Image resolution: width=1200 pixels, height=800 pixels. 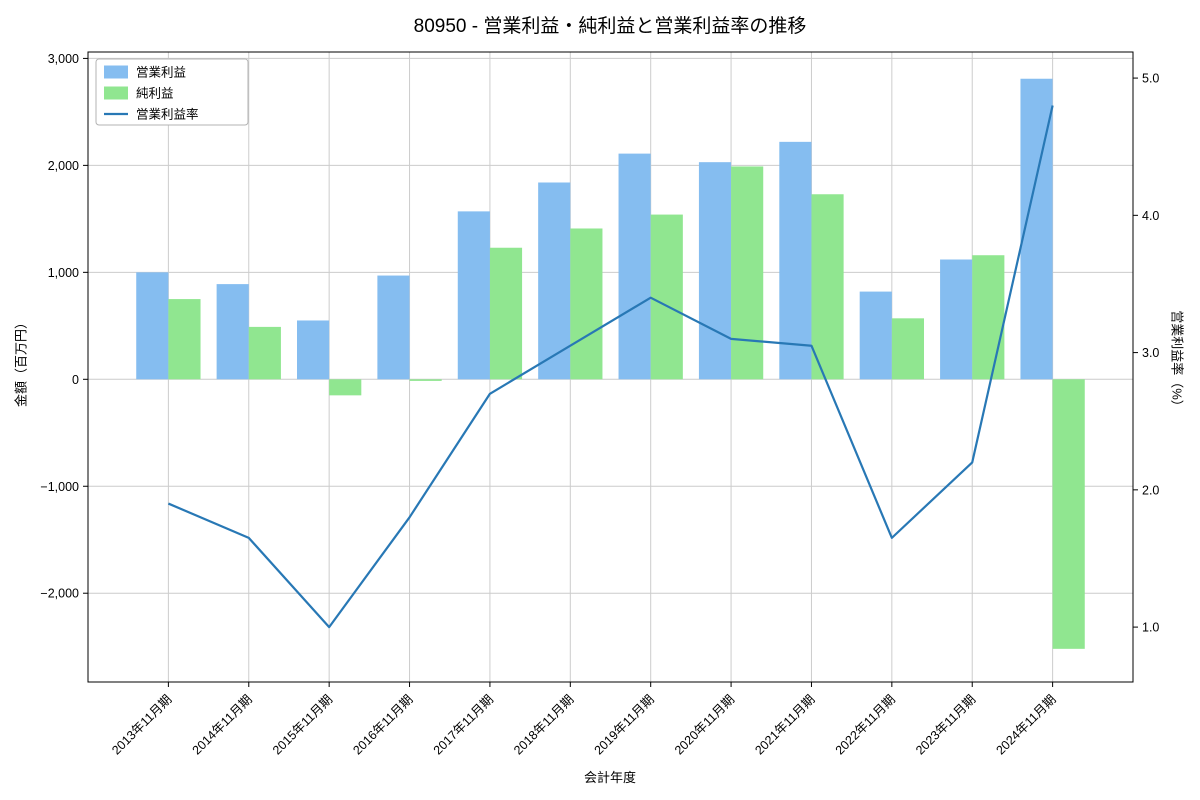 What do you see at coordinates (609, 777) in the screenshot?
I see `x-axis-label: 会計年度` at bounding box center [609, 777].